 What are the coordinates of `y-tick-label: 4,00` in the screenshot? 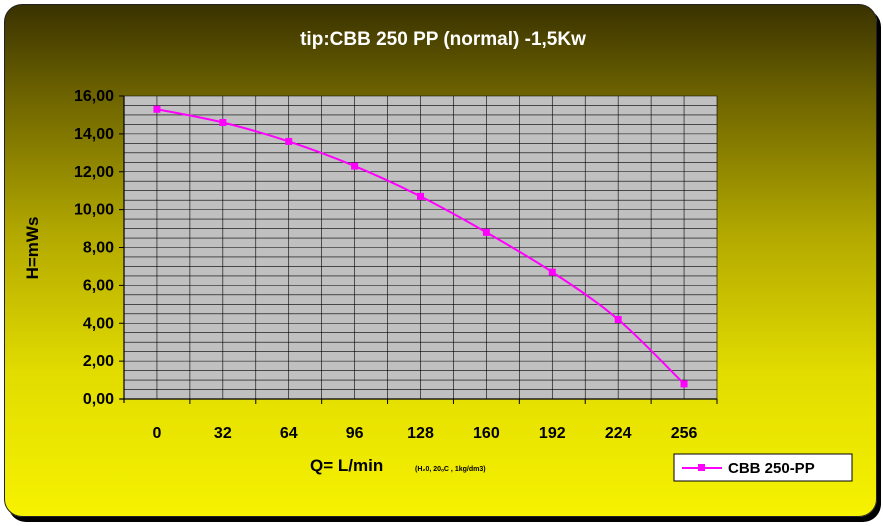 It's located at (98, 323).